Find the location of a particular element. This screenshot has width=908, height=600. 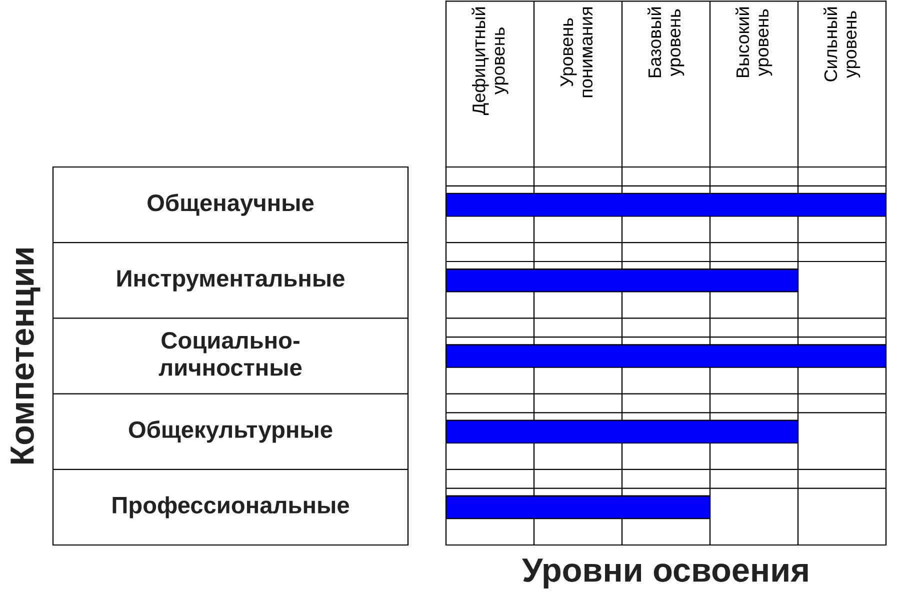

y-axis-title: Компетенции is located at coordinates (25, 356).